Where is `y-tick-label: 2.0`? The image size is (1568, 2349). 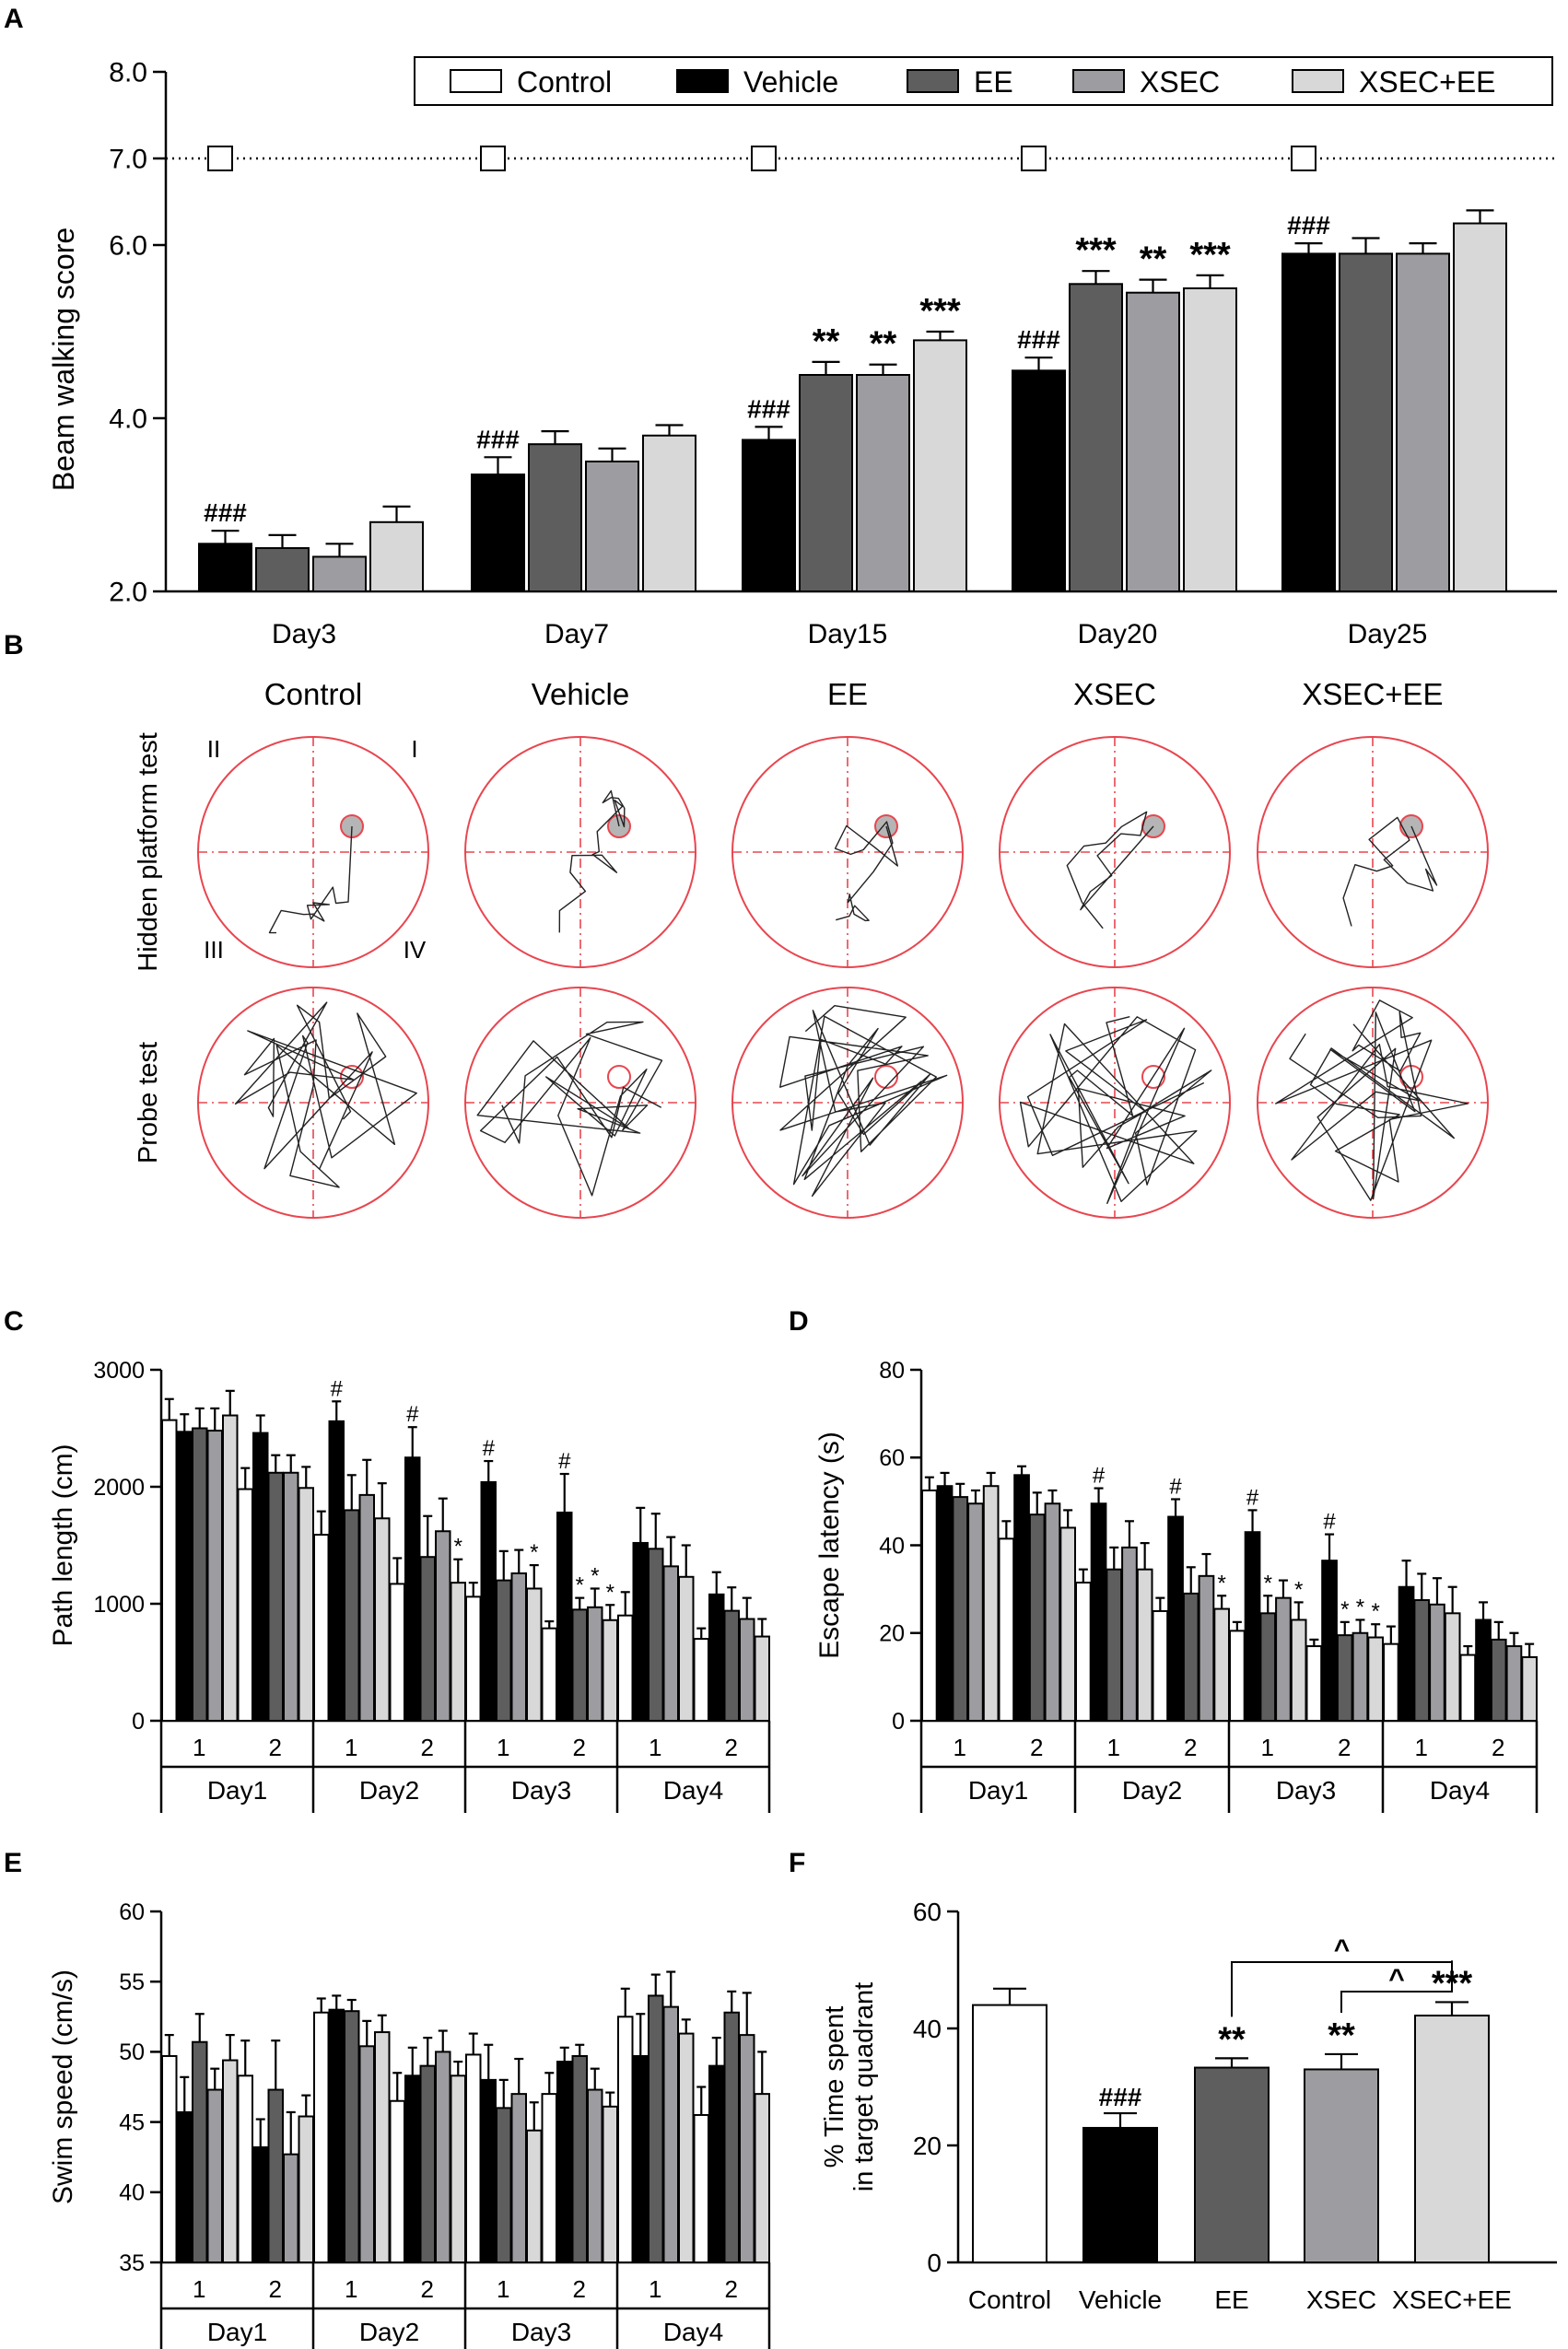
y-tick-label: 2.0 is located at coordinates (128, 593).